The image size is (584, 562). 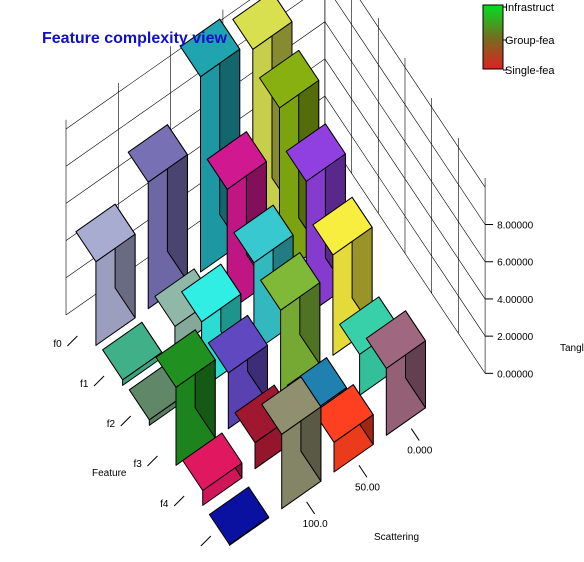 What do you see at coordinates (164, 504) in the screenshot?
I see `row-tick-label: f4` at bounding box center [164, 504].